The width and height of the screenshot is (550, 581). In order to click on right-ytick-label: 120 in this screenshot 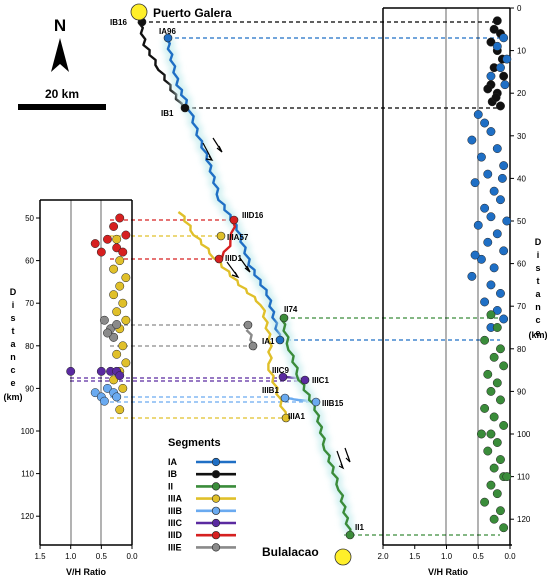, I will do `click(524, 519)`.